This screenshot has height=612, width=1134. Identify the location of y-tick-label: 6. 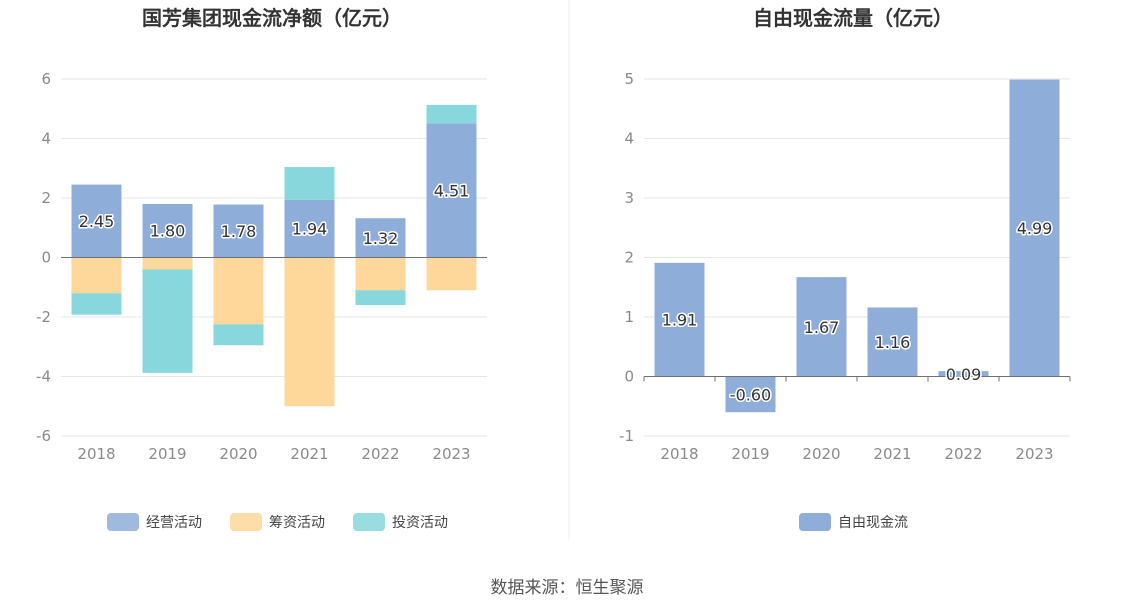
(46, 79).